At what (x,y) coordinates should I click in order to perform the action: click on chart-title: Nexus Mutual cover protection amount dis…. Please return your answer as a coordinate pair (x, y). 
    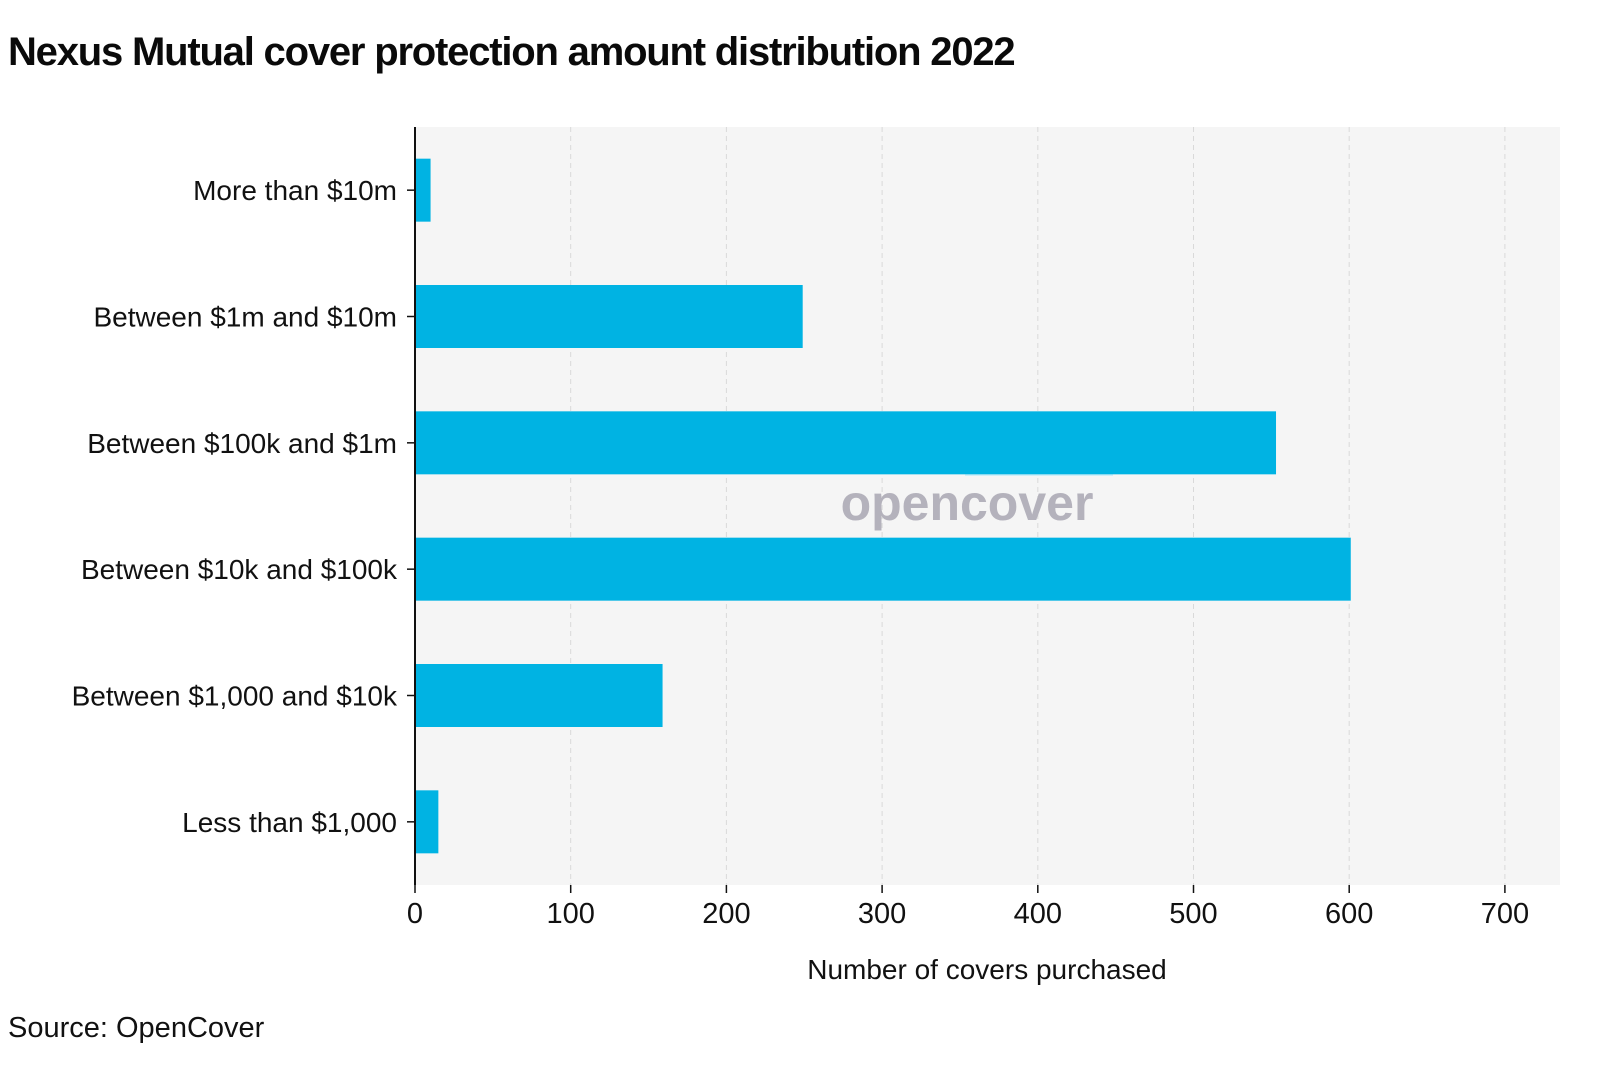
    Looking at the image, I should click on (512, 52).